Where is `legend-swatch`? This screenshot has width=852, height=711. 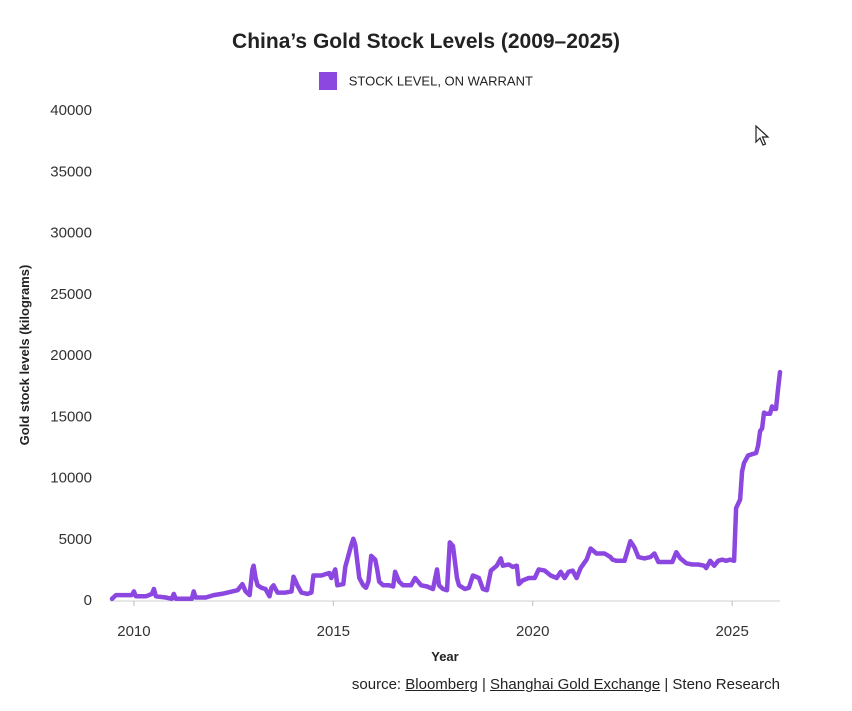 legend-swatch is located at coordinates (328, 81).